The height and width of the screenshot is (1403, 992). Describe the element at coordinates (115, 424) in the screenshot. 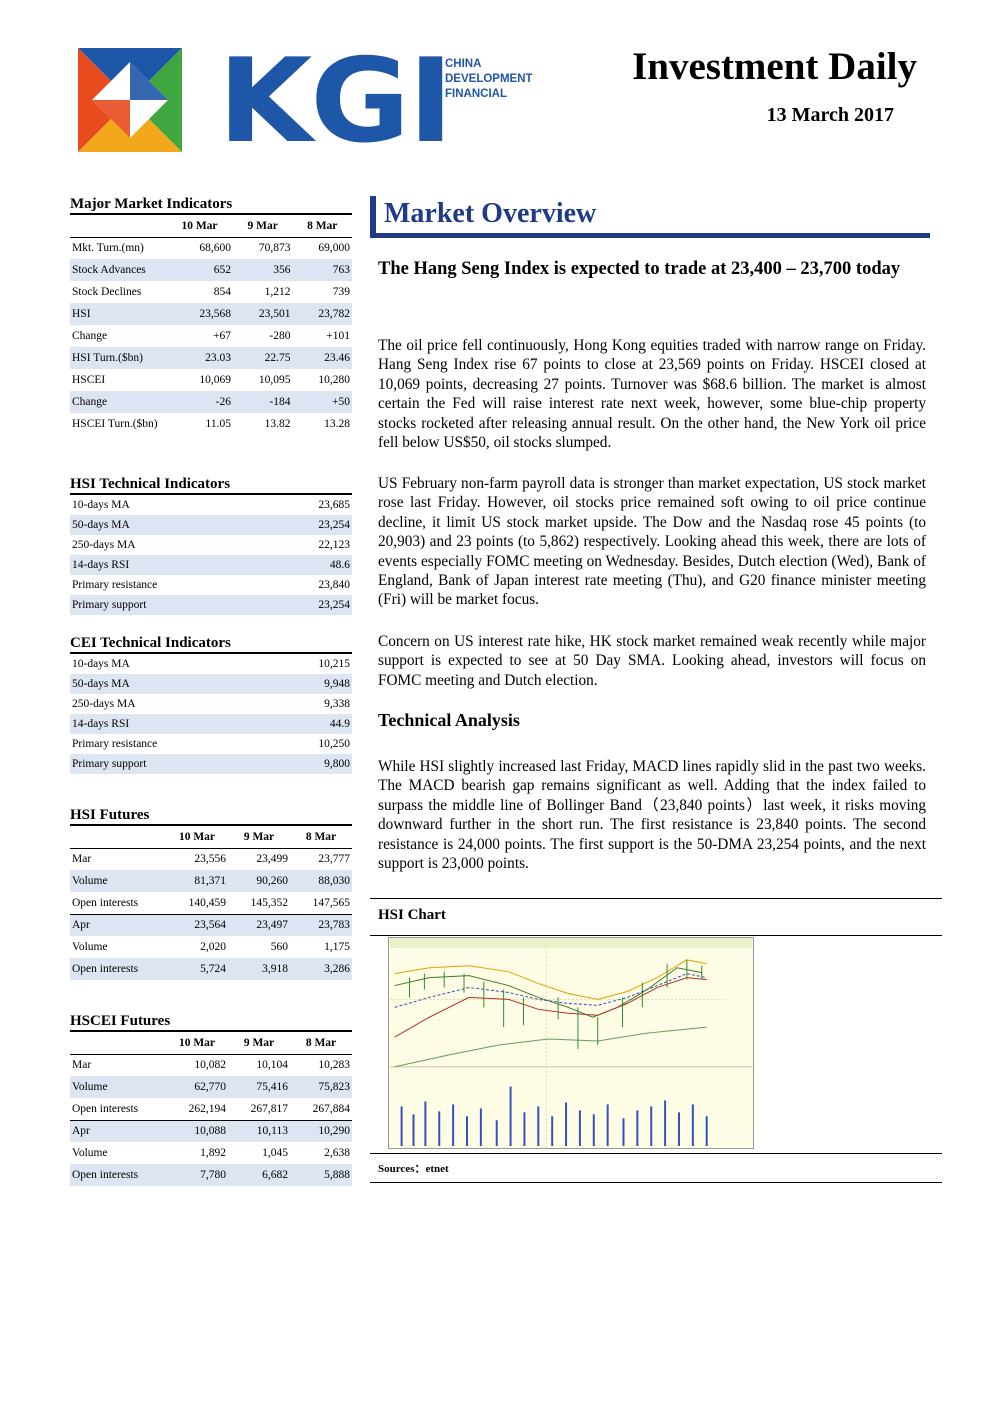

I see `row-label: HSCEI Turn.($bn)` at that location.